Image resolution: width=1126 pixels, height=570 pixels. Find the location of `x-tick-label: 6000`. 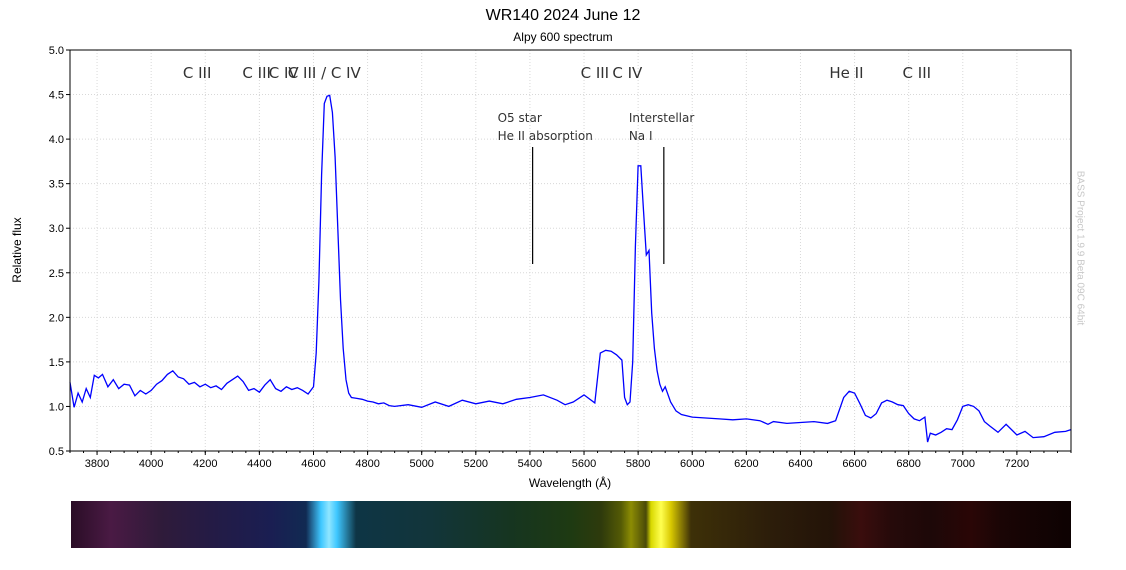

x-tick-label: 6000 is located at coordinates (692, 464).